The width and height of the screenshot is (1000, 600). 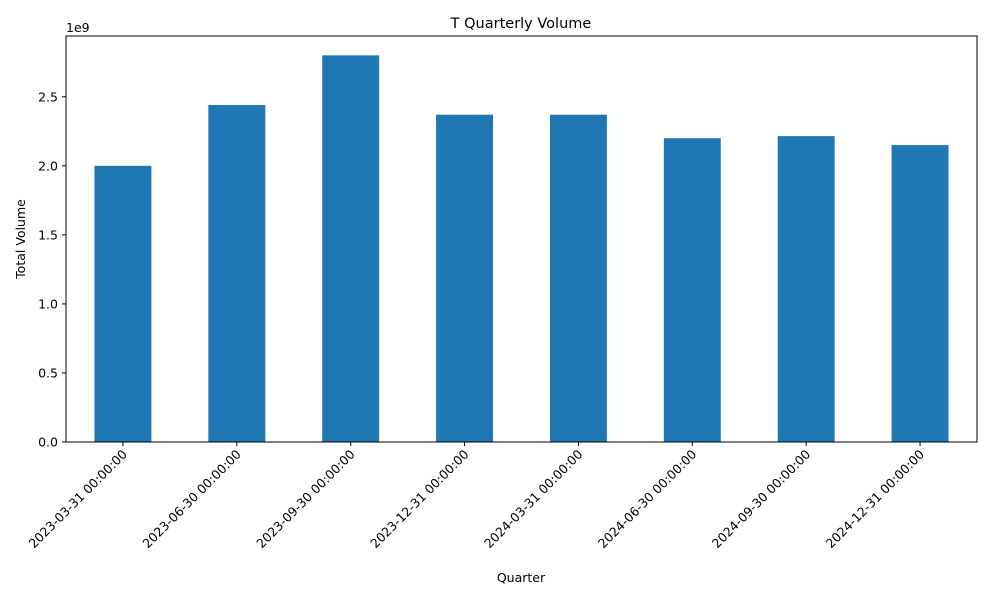 What do you see at coordinates (78, 27) in the screenshot?
I see `y-axis-offset-label: 1e9` at bounding box center [78, 27].